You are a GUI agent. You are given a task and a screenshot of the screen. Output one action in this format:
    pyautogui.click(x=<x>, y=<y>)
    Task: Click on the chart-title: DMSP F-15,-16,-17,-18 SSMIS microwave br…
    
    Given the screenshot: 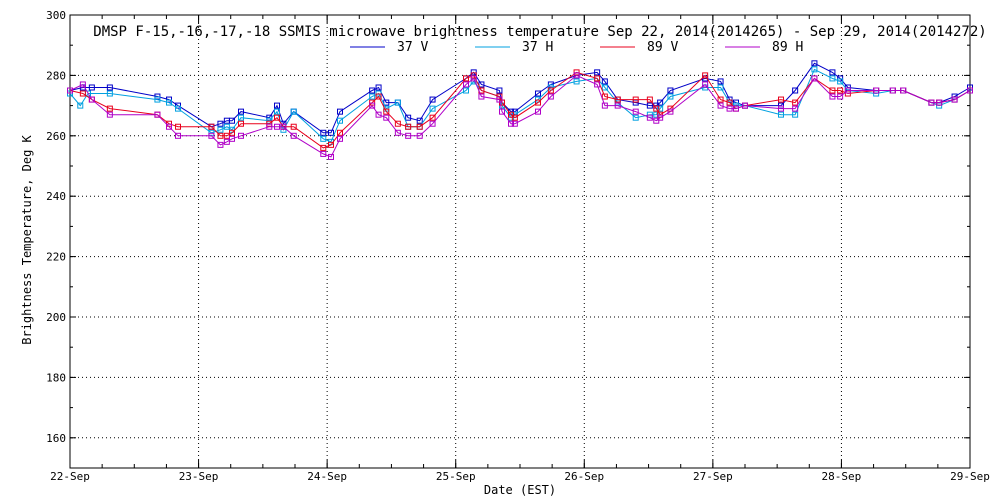 What is the action you would take?
    pyautogui.click(x=539, y=32)
    